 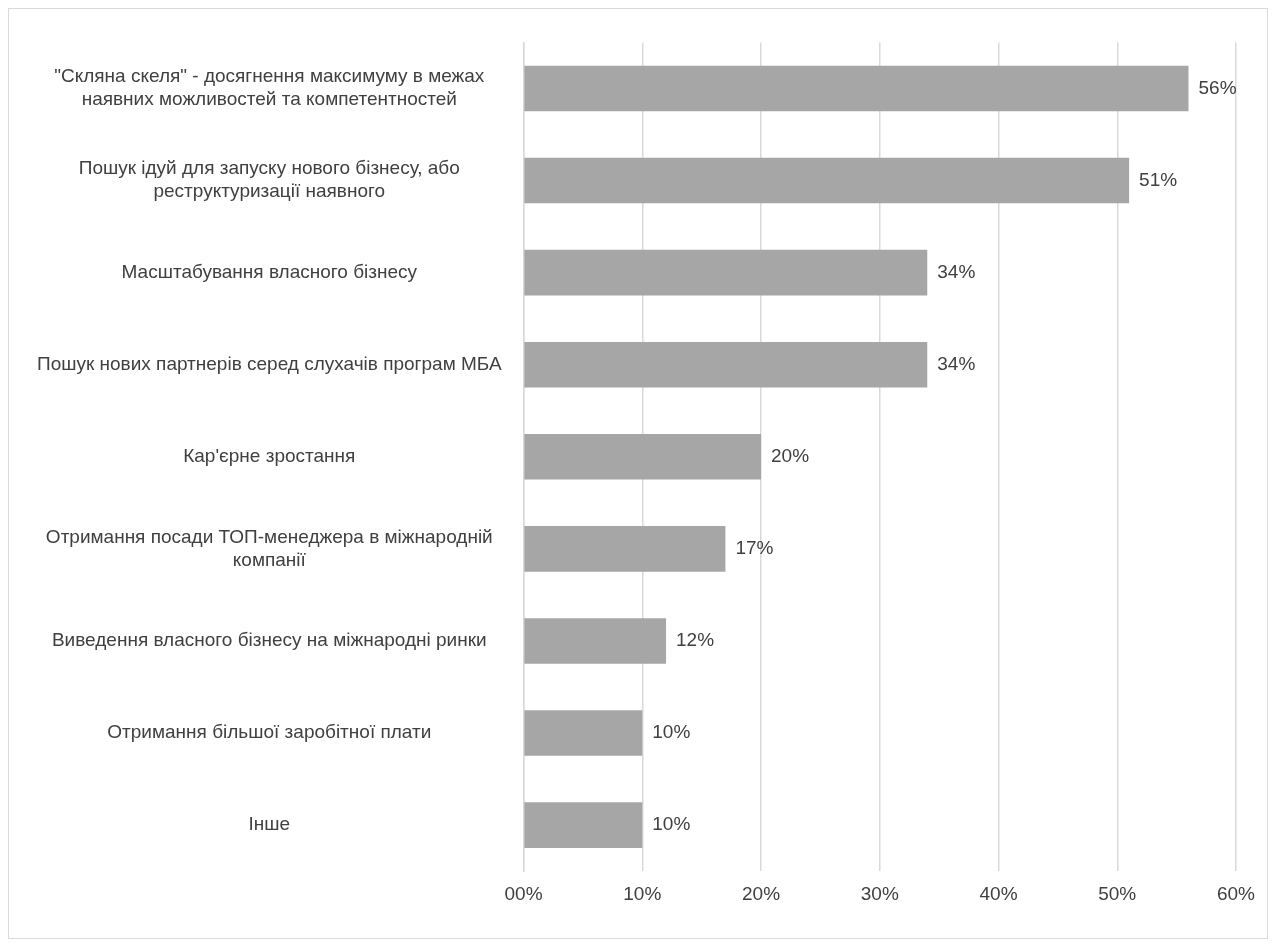 What do you see at coordinates (269, 732) in the screenshot?
I see `y-tick-label: Отримання більшої заробітної плати` at bounding box center [269, 732].